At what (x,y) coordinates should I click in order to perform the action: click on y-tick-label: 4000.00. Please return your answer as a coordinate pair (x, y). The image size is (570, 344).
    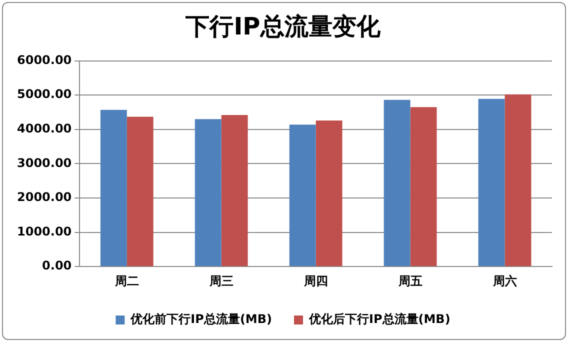
    Looking at the image, I should click on (44, 129).